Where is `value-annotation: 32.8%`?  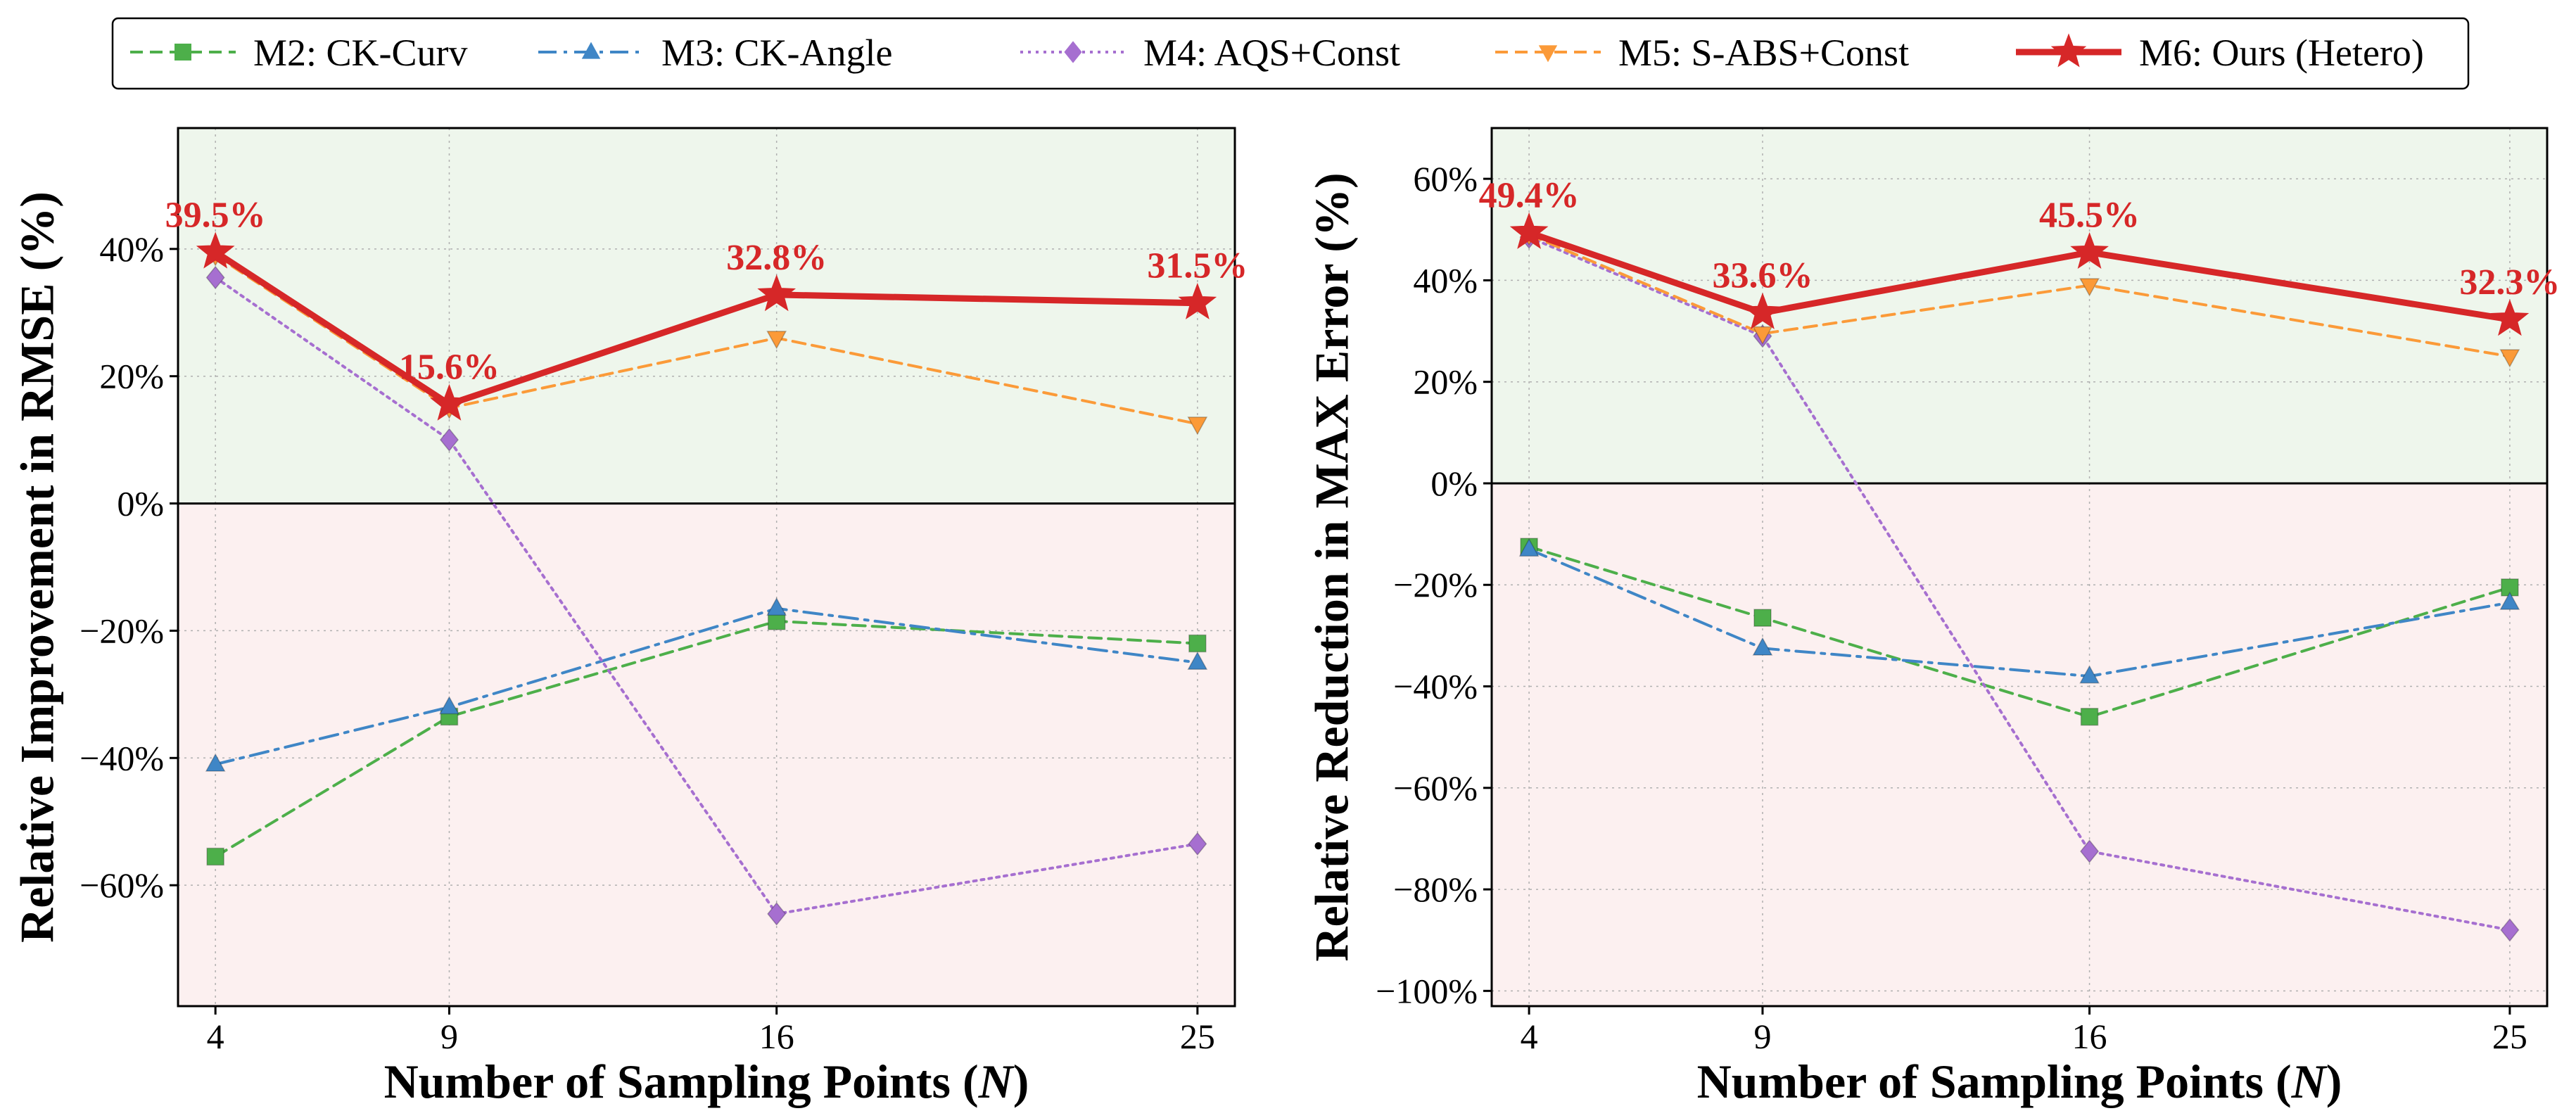 value-annotation: 32.8% is located at coordinates (776, 258).